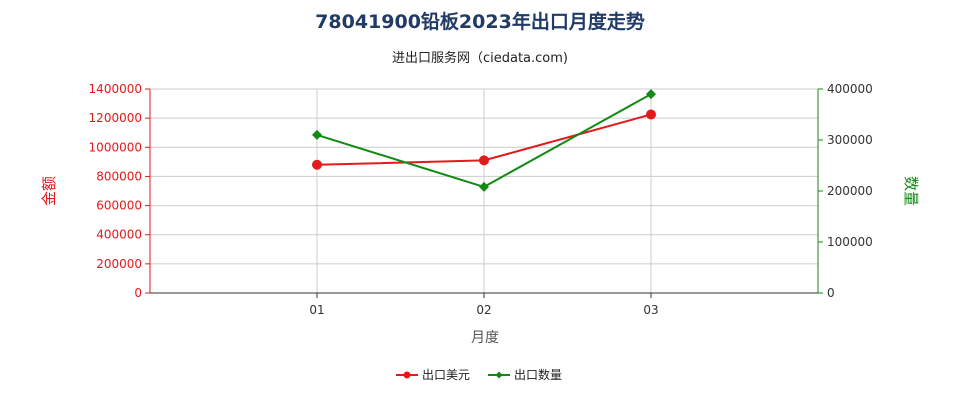  I want to click on series, so click(484, 140).